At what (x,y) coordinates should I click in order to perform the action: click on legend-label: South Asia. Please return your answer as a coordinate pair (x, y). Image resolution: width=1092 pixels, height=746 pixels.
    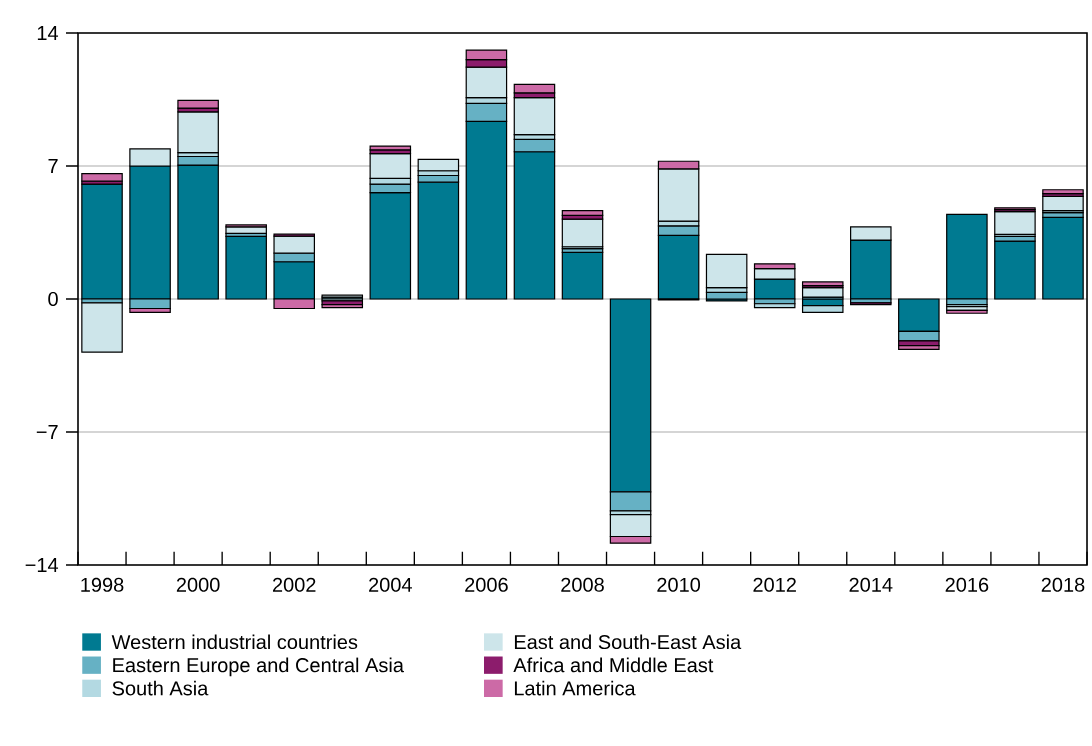
    Looking at the image, I should click on (160, 688).